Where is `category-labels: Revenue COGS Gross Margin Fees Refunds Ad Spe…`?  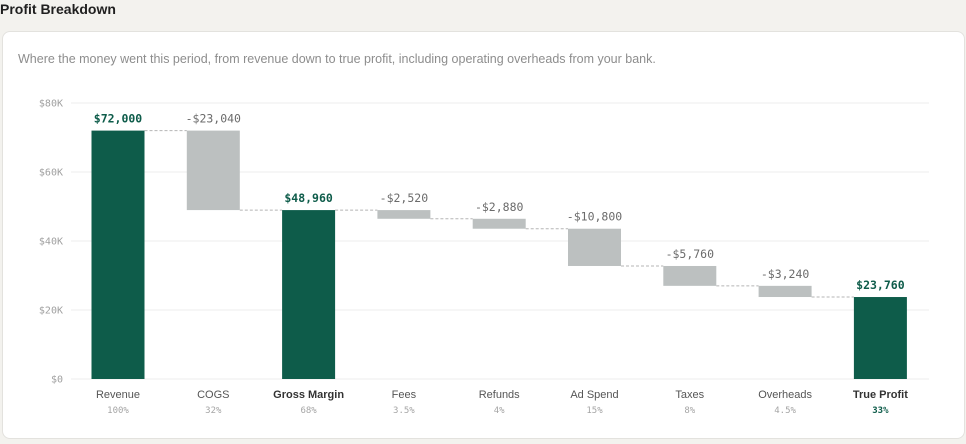 category-labels: Revenue COGS Gross Margin Fees Refunds Ad Spe… is located at coordinates (502, 395).